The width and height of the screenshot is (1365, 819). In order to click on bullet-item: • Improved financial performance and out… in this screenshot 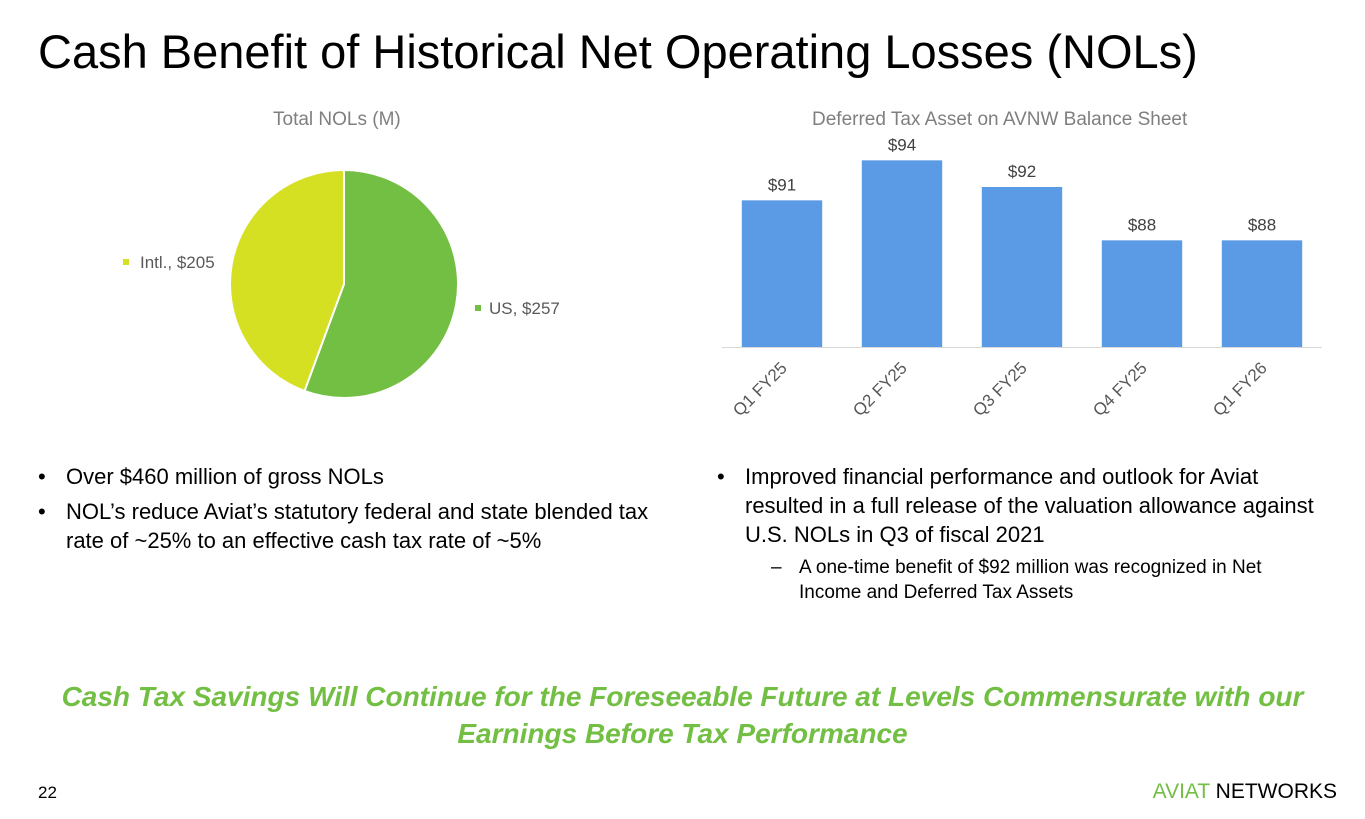, I will do `click(1022, 505)`.